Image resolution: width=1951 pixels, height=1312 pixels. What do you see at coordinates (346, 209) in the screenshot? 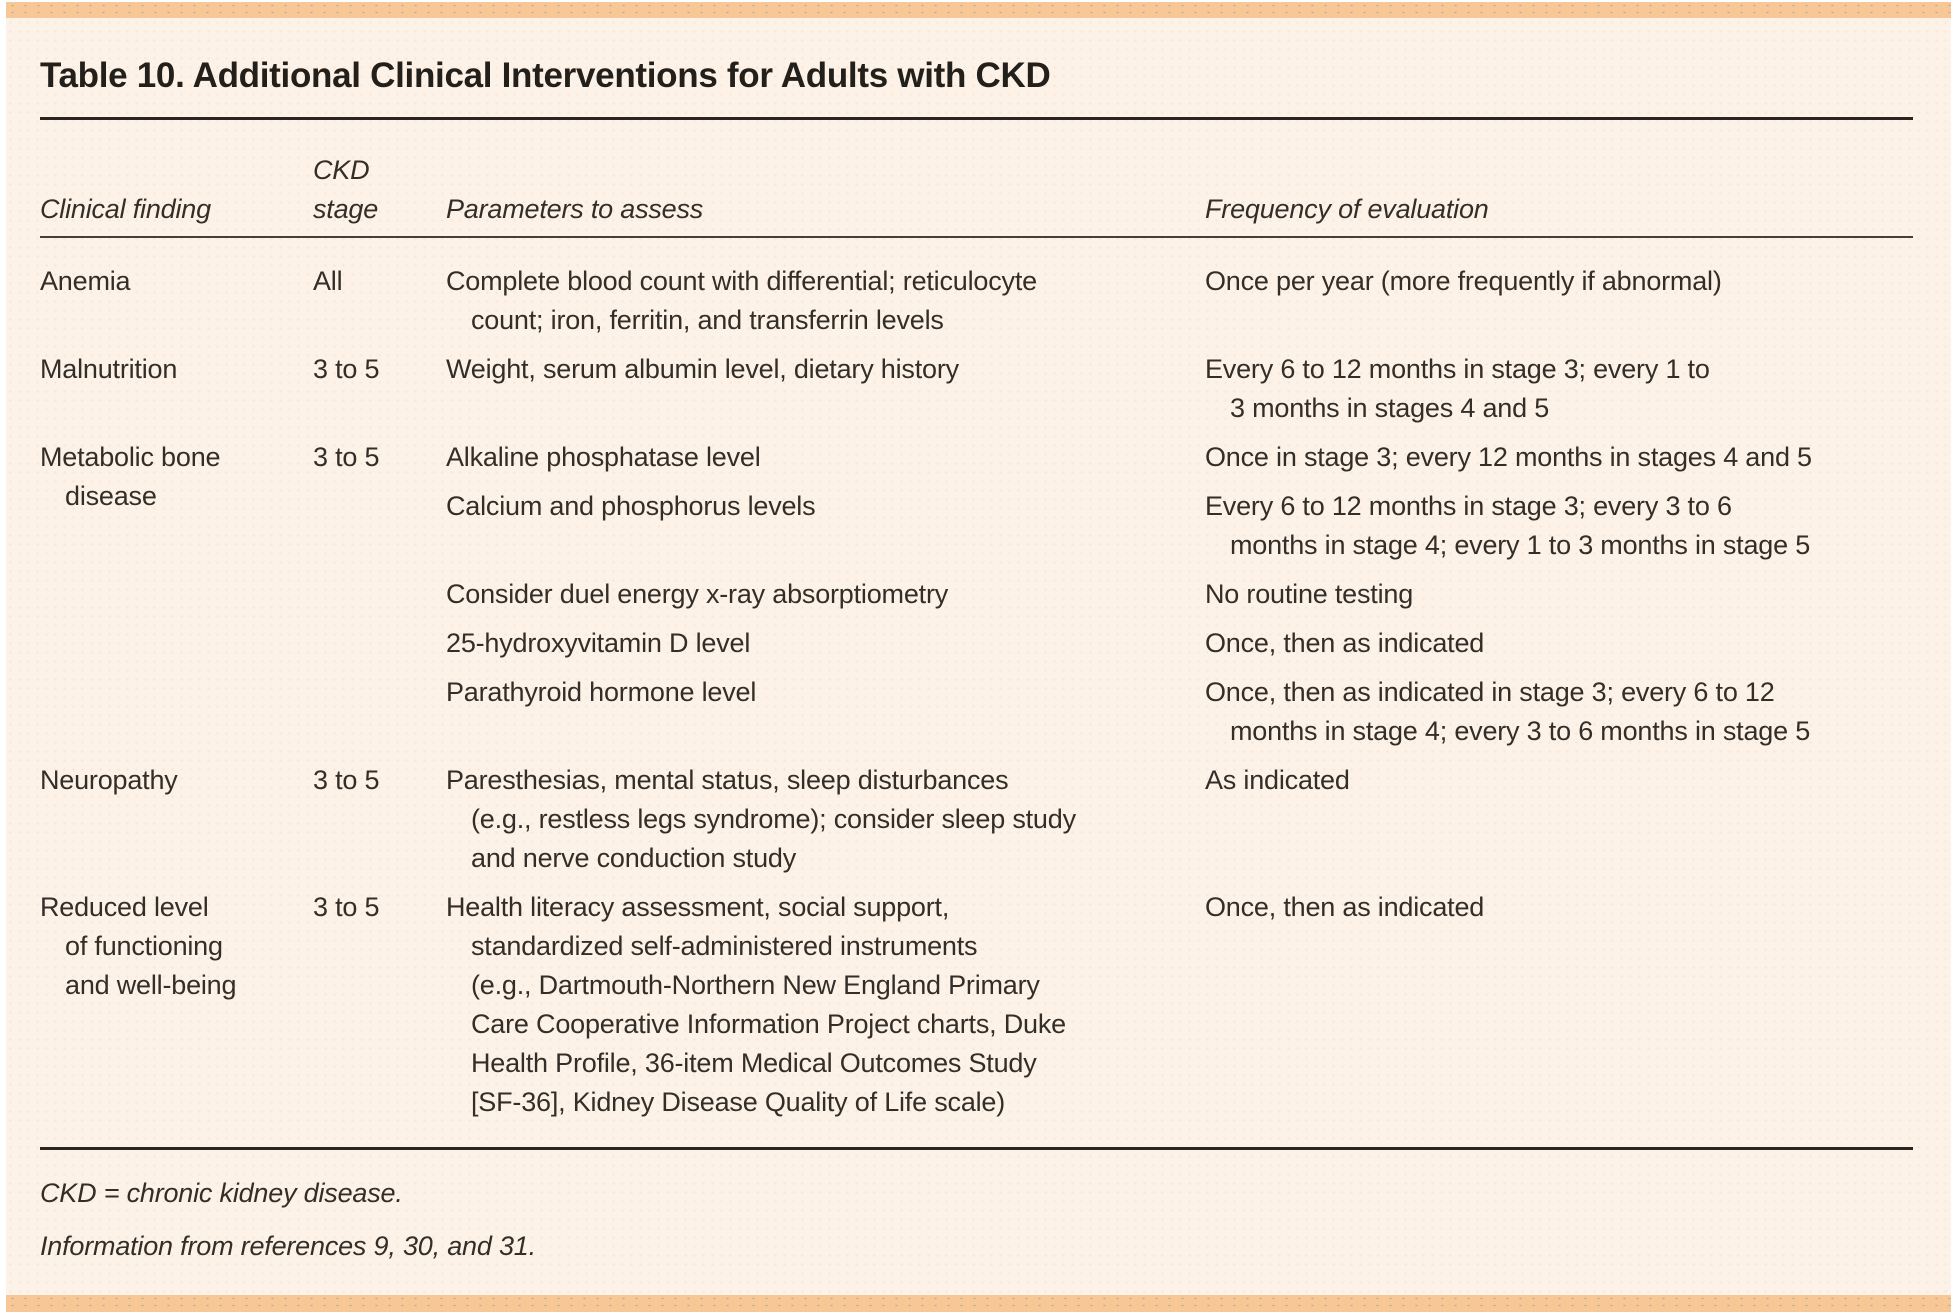
I see `column-header-label: stage` at bounding box center [346, 209].